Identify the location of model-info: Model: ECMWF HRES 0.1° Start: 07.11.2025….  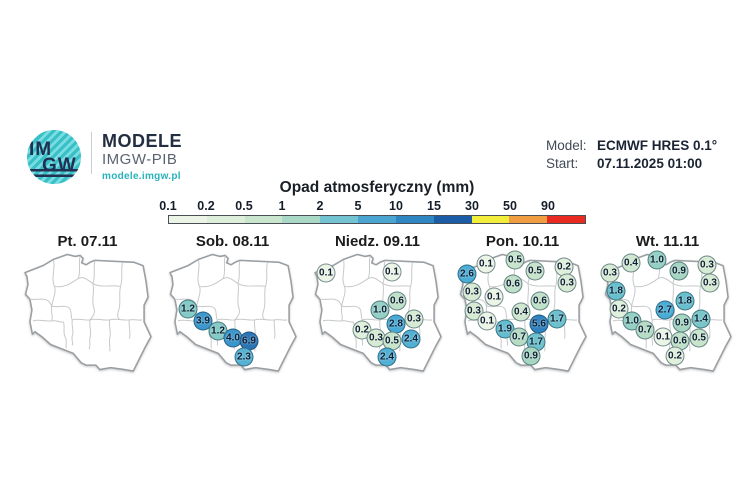
(631, 154).